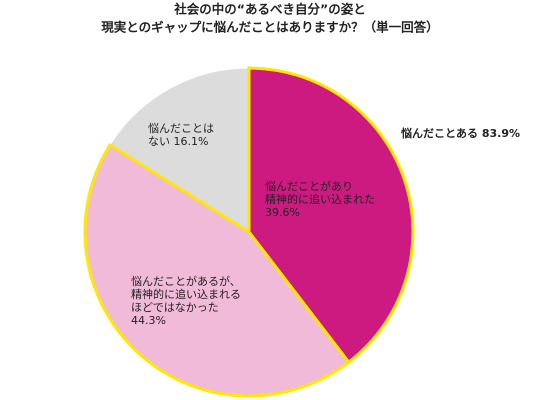  Describe the element at coordinates (148, 320) in the screenshot. I see `slice-value-label: 44.3%` at that location.